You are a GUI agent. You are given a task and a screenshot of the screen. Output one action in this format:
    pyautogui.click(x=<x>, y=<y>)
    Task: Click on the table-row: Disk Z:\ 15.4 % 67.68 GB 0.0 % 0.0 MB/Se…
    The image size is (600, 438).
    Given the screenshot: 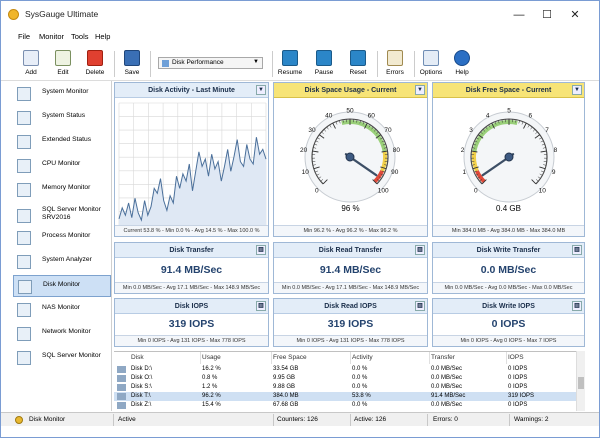 What is the action you would take?
    pyautogui.click(x=345, y=405)
    